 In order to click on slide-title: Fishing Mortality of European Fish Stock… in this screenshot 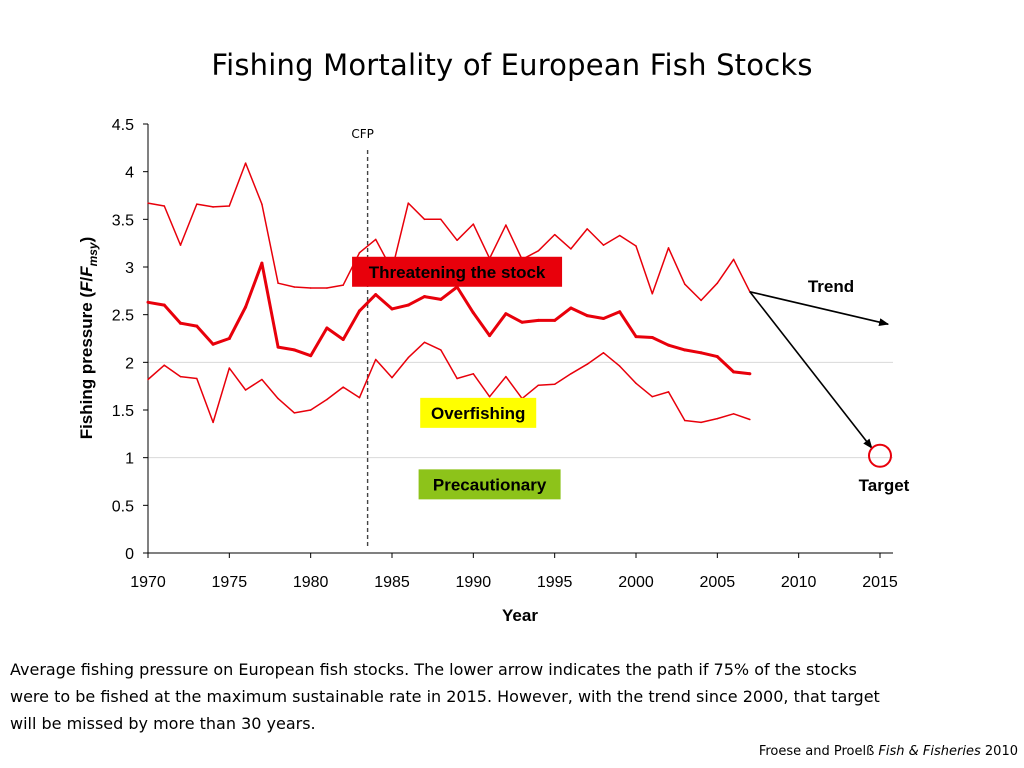, I will do `click(512, 65)`.